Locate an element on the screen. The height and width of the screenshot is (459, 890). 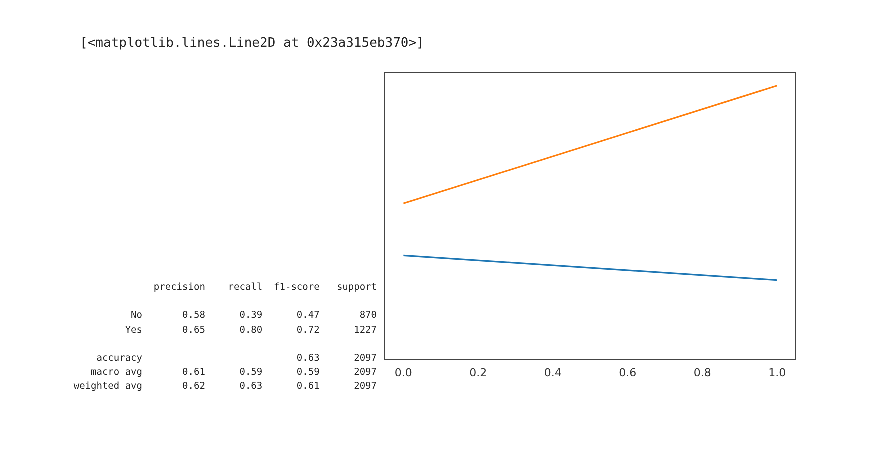
x-tick-label: 0.8 is located at coordinates (703, 373).